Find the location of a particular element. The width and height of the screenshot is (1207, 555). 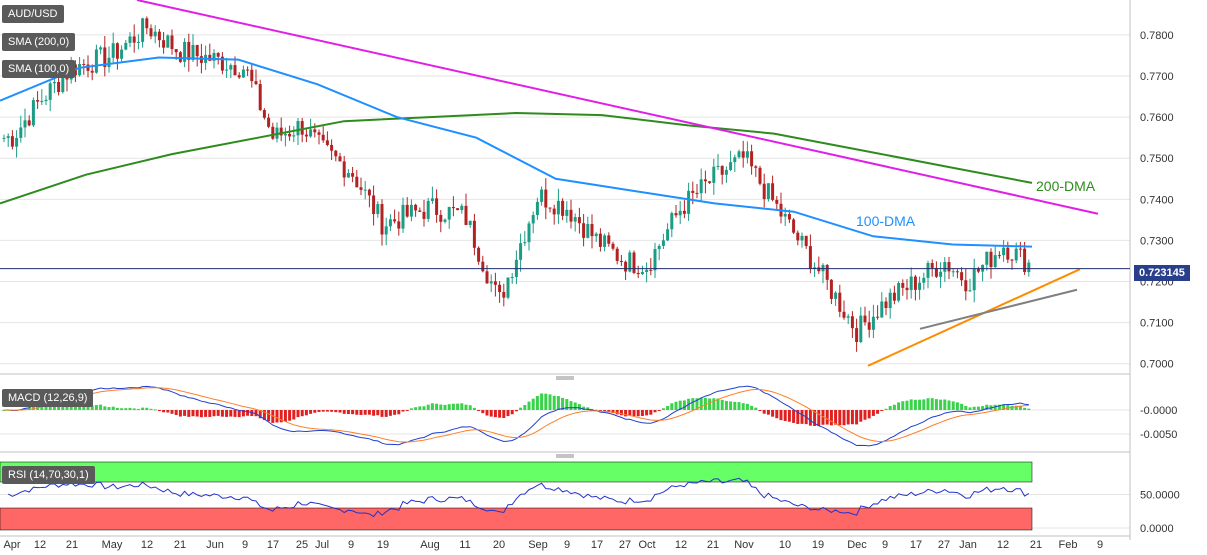

x-tick-label: Sep is located at coordinates (538, 545).